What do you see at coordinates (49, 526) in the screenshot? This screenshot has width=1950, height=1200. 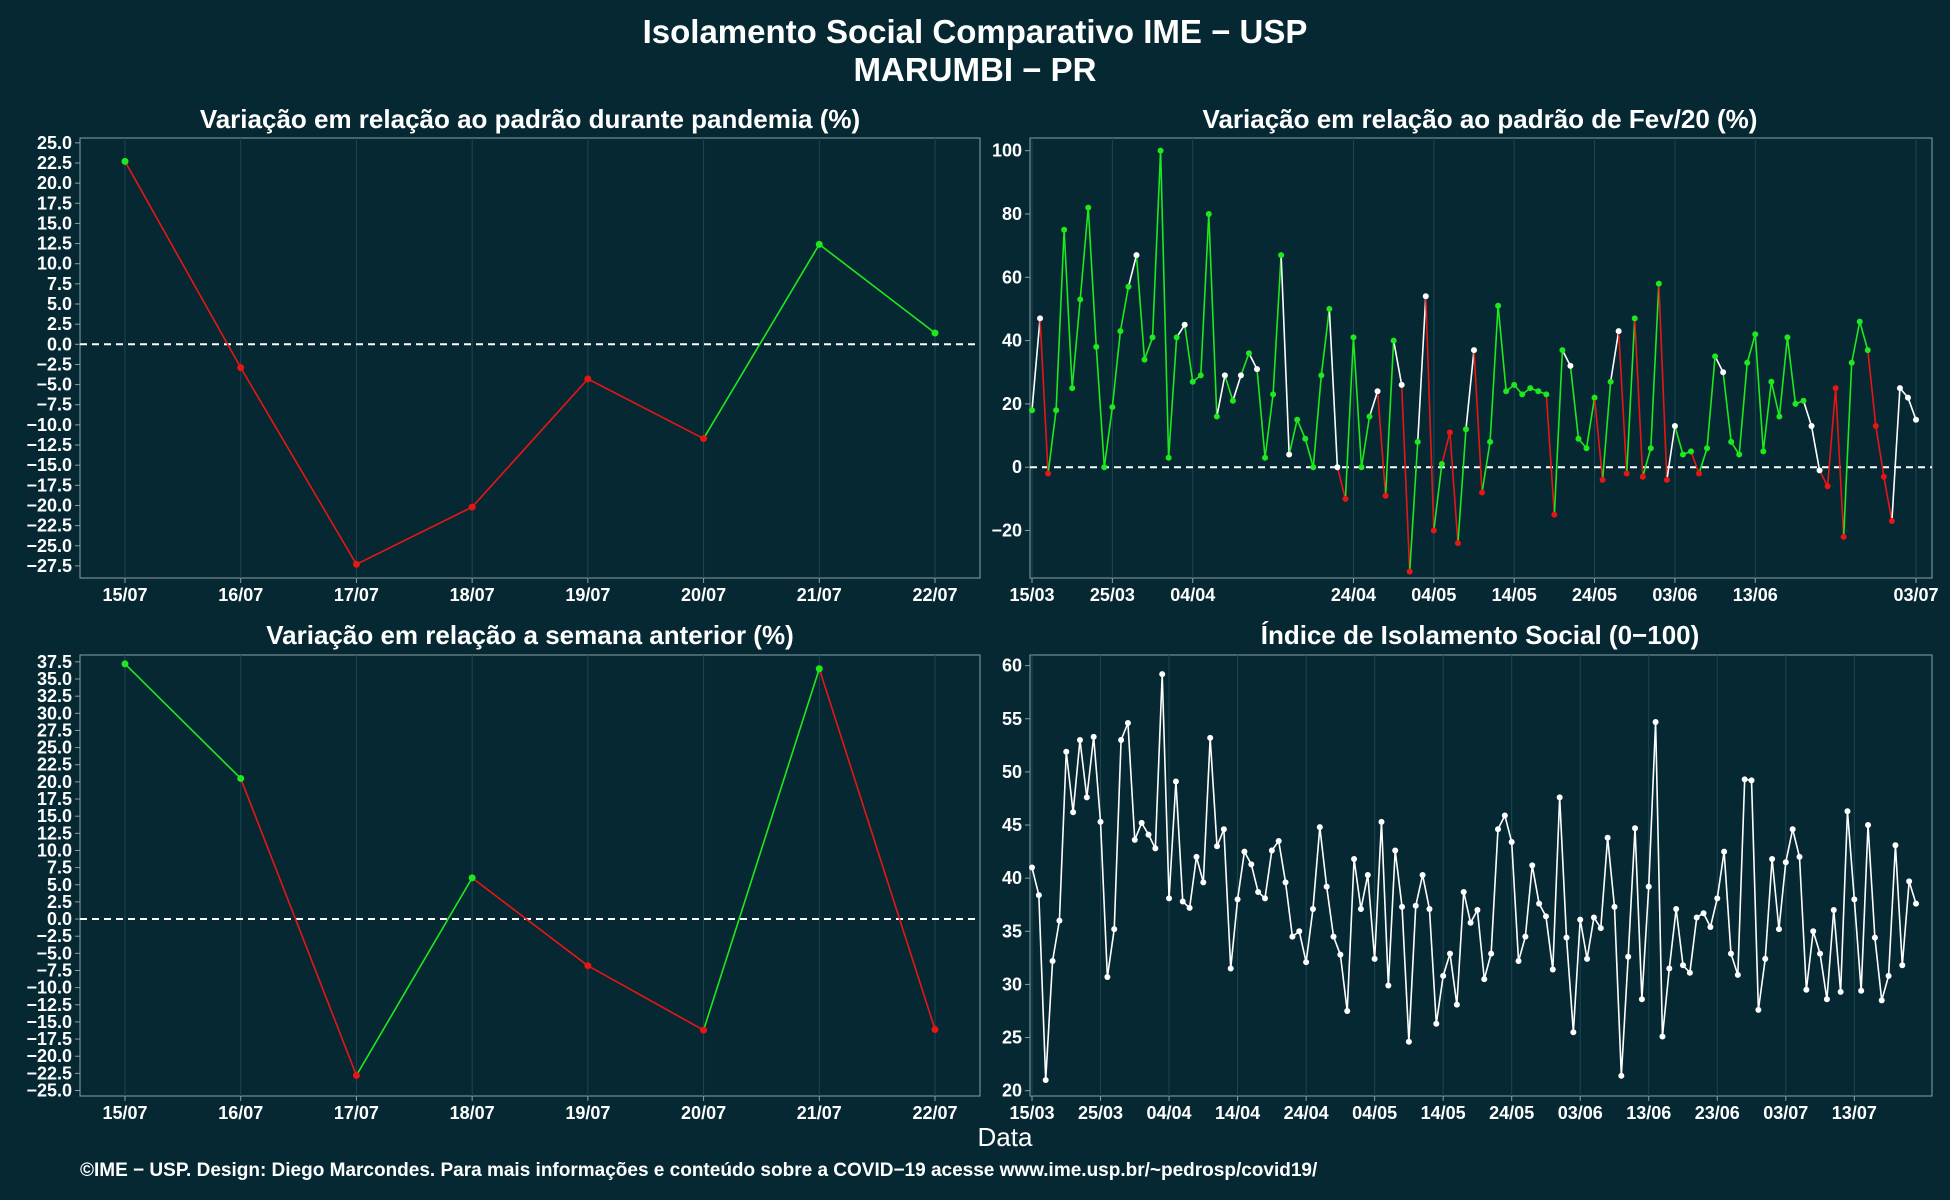 I see `y-tick-label: −22.5` at bounding box center [49, 526].